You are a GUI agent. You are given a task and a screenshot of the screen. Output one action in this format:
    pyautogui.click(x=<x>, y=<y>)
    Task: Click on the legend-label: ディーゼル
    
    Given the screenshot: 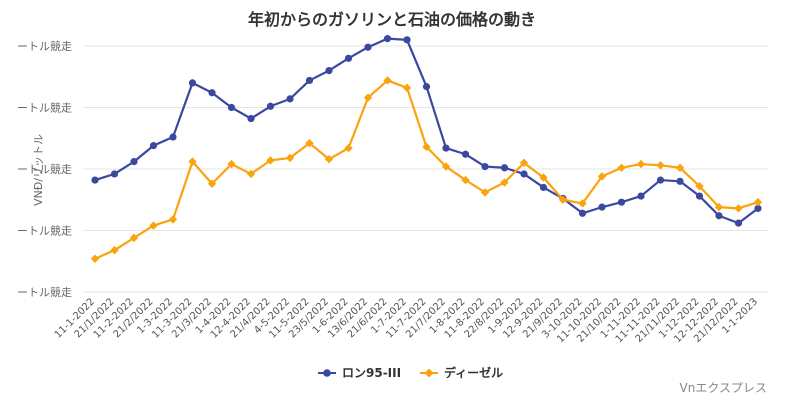 What is the action you would take?
    pyautogui.click(x=473, y=372)
    